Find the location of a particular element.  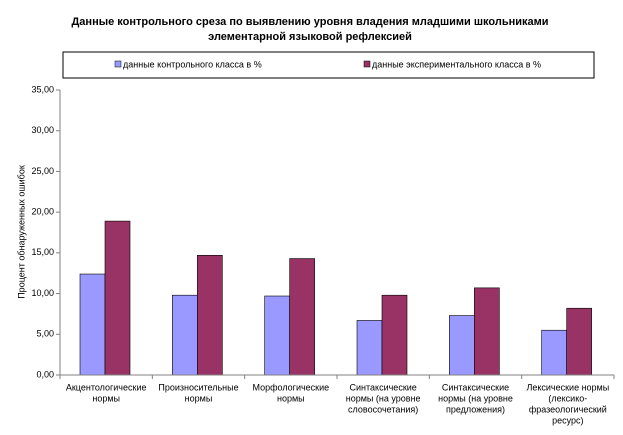

y-tick-label: 15,00 is located at coordinates (42, 252).